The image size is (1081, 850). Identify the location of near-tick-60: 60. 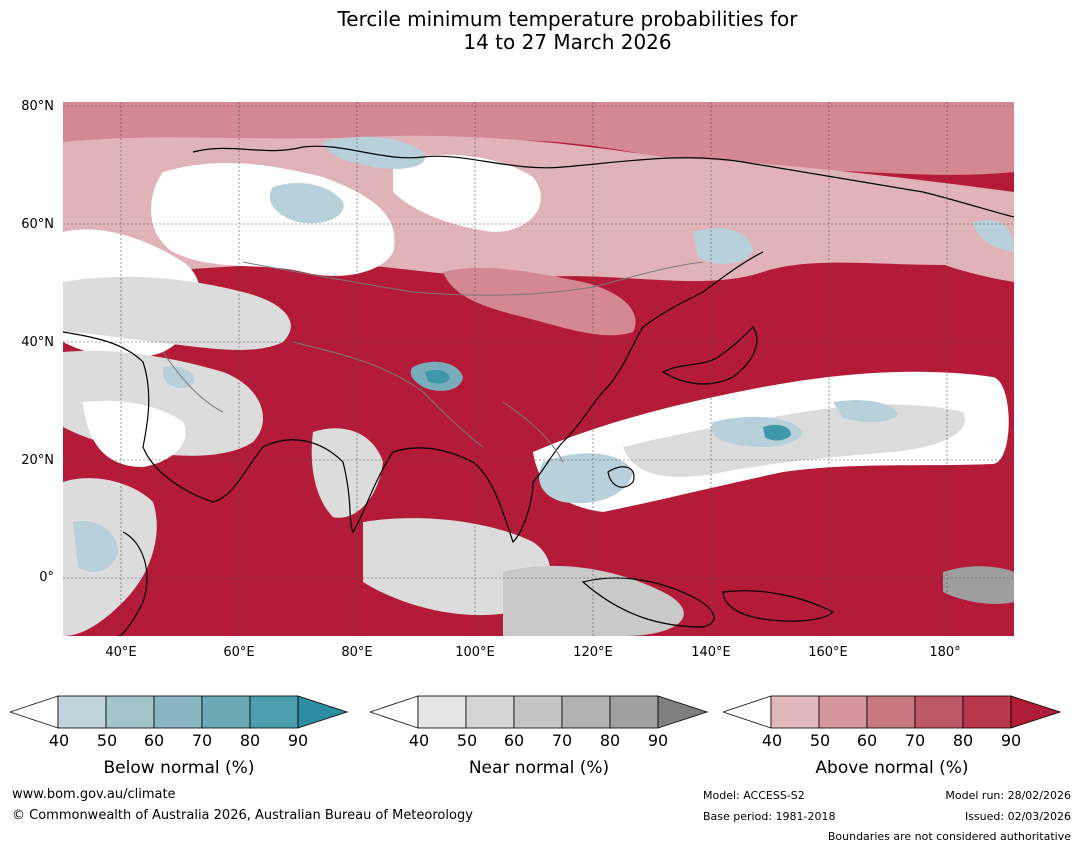
(514, 740).